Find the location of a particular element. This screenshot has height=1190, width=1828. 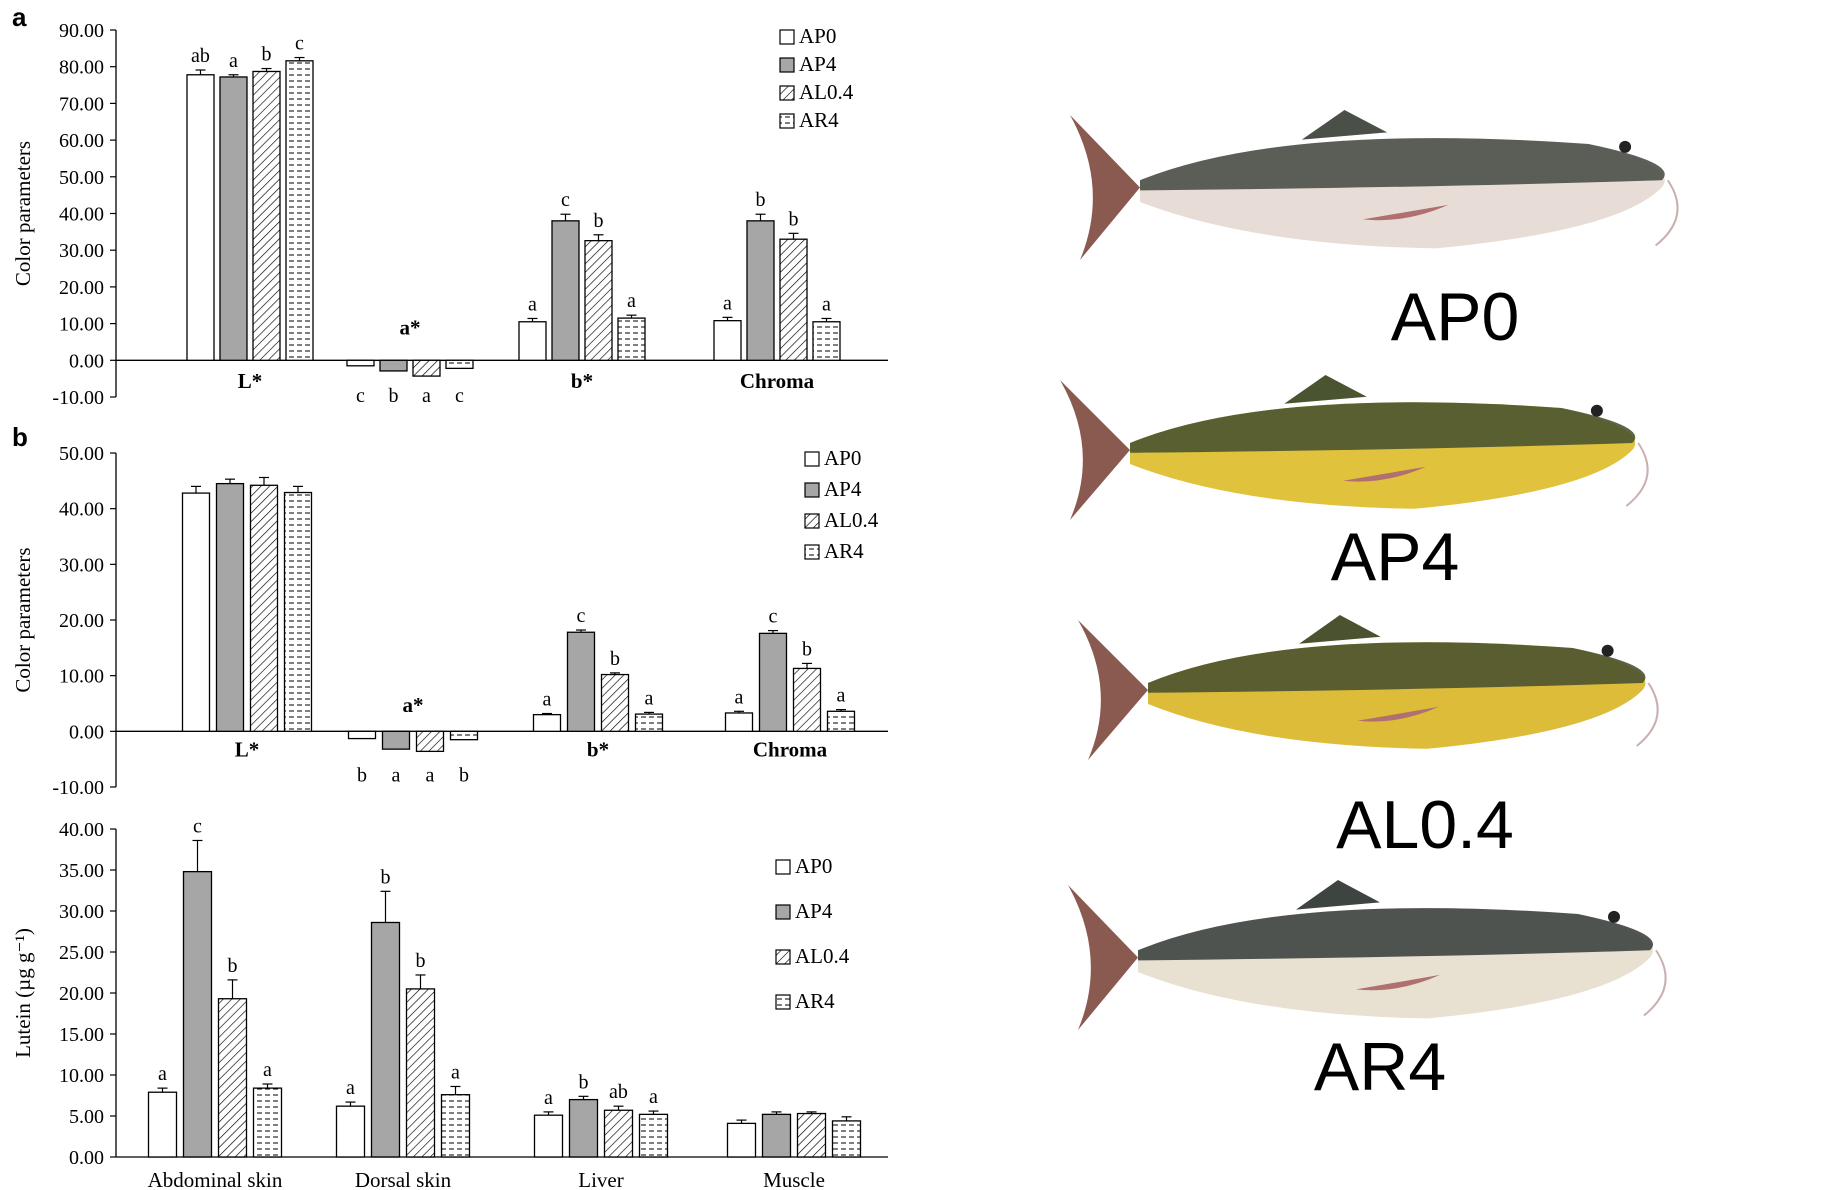

photo-label-0: AP0 is located at coordinates (1455, 317).